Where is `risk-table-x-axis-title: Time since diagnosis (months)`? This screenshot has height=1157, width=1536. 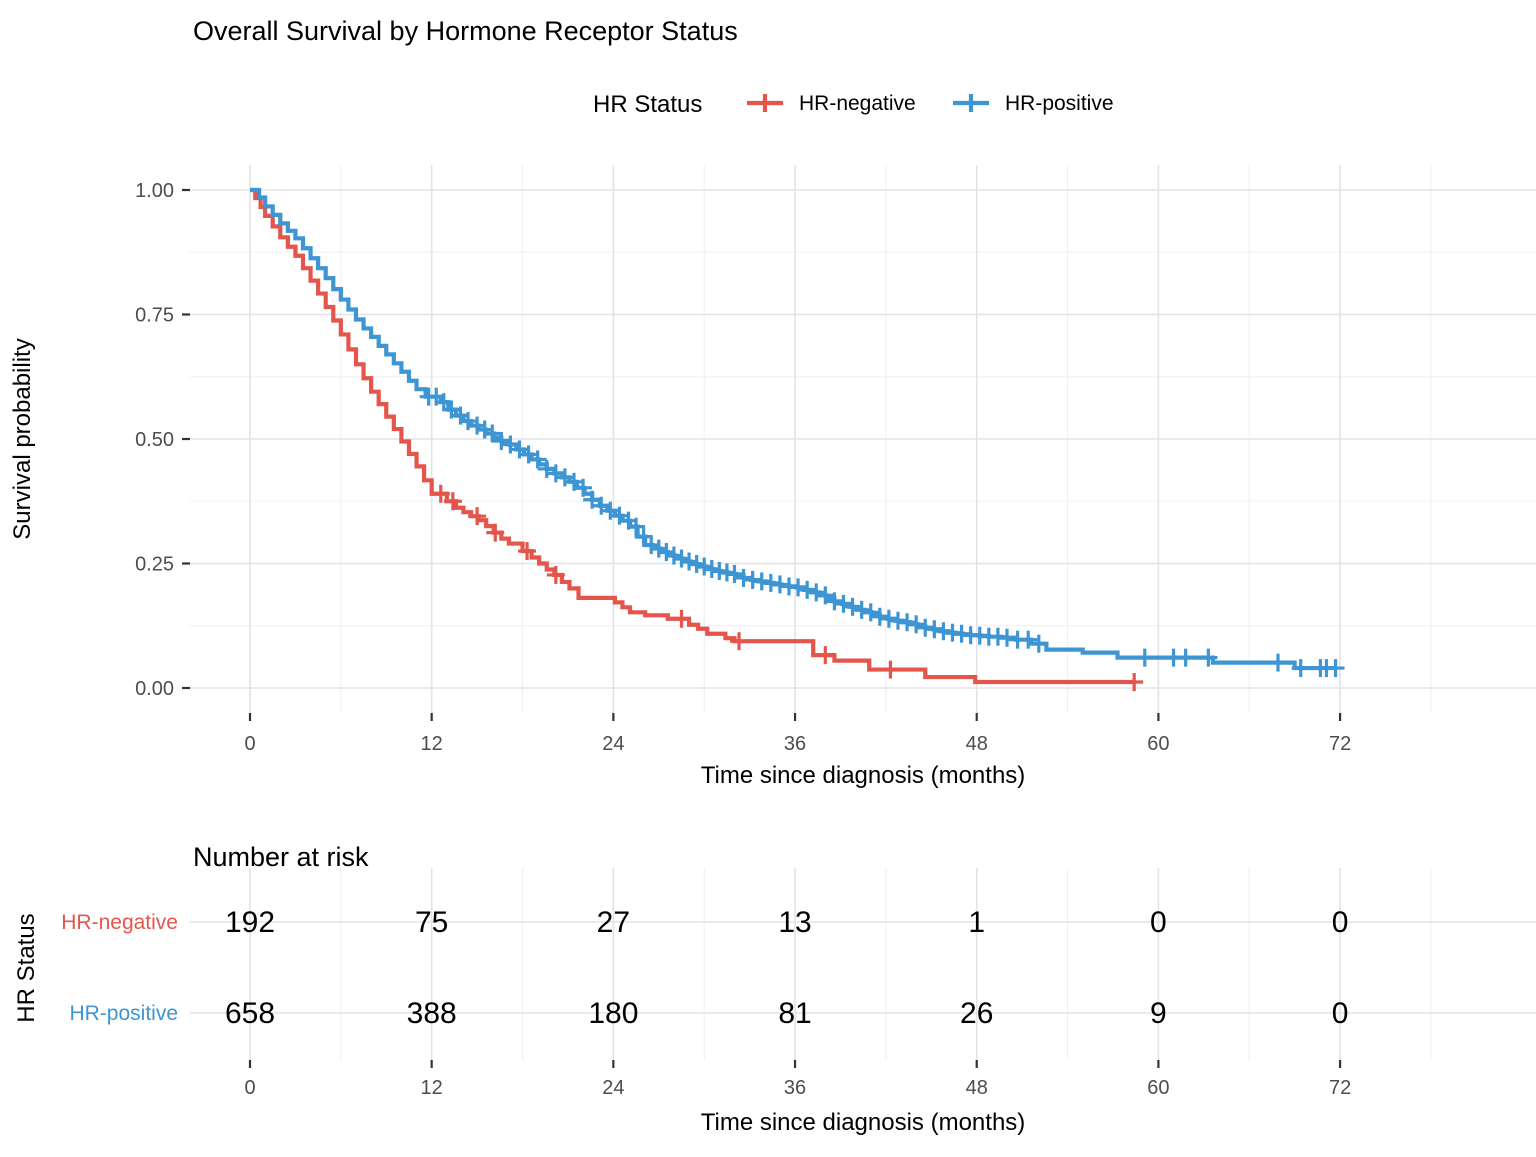
risk-table-x-axis-title: Time since diagnosis (months) is located at coordinates (863, 1122).